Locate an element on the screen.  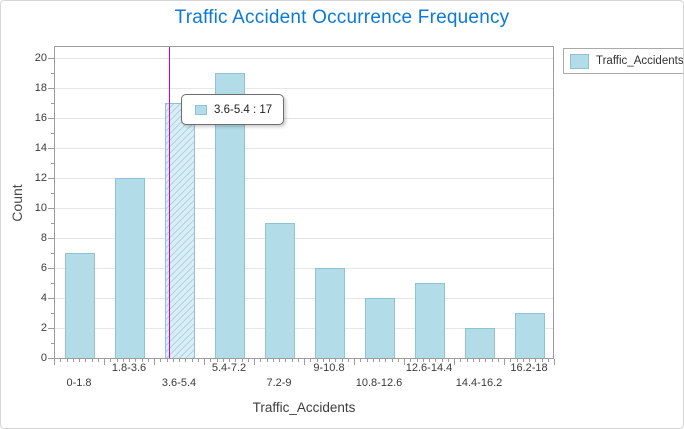
x-tick-label-12.6-14.4: 12.6-14.4 is located at coordinates (429, 368).